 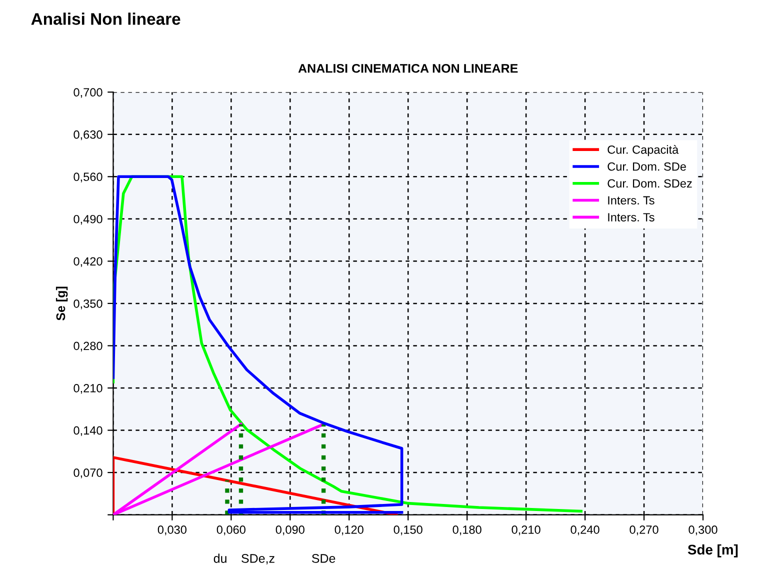 What do you see at coordinates (88, 473) in the screenshot?
I see `y-tick-label: 0,070` at bounding box center [88, 473].